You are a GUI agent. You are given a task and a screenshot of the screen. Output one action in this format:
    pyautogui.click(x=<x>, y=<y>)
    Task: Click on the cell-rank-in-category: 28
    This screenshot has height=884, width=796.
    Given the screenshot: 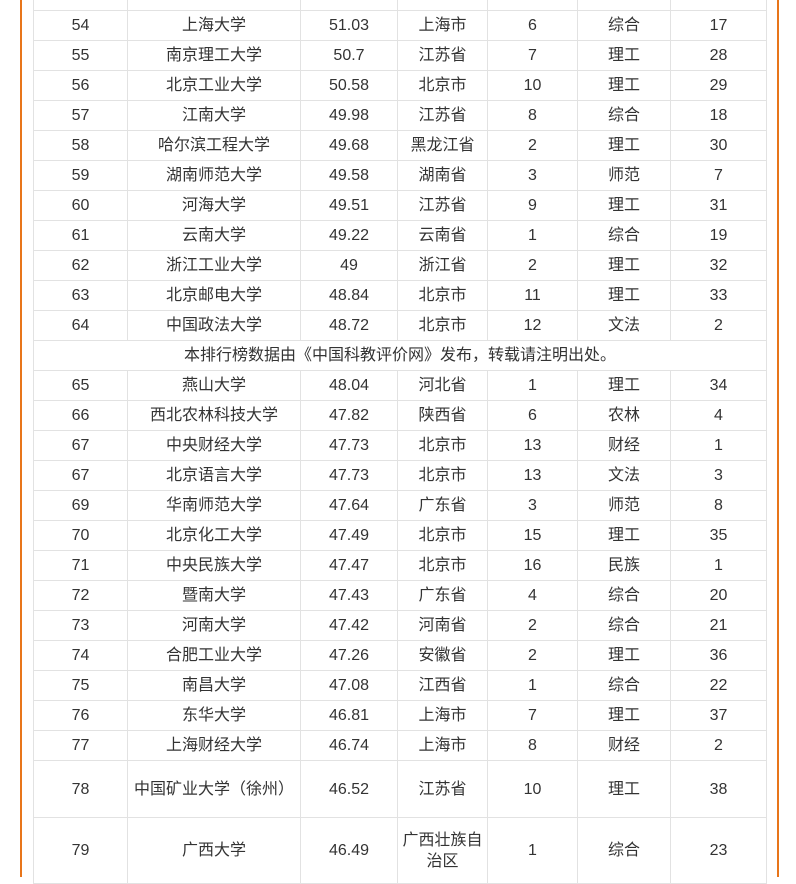 What is the action you would take?
    pyautogui.click(x=718, y=55)
    